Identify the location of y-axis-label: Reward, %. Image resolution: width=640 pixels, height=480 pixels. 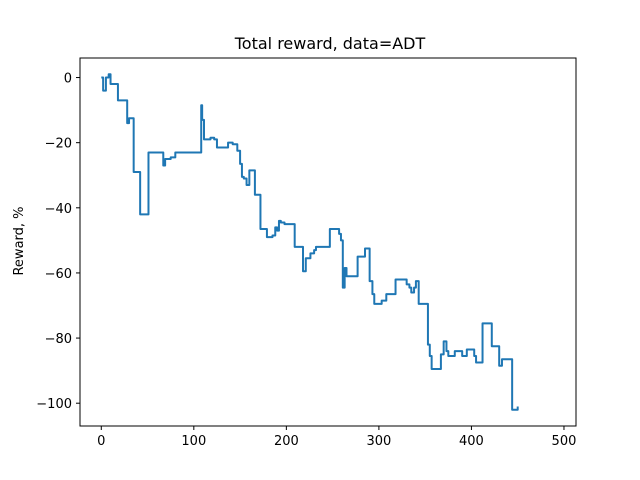
(19, 240).